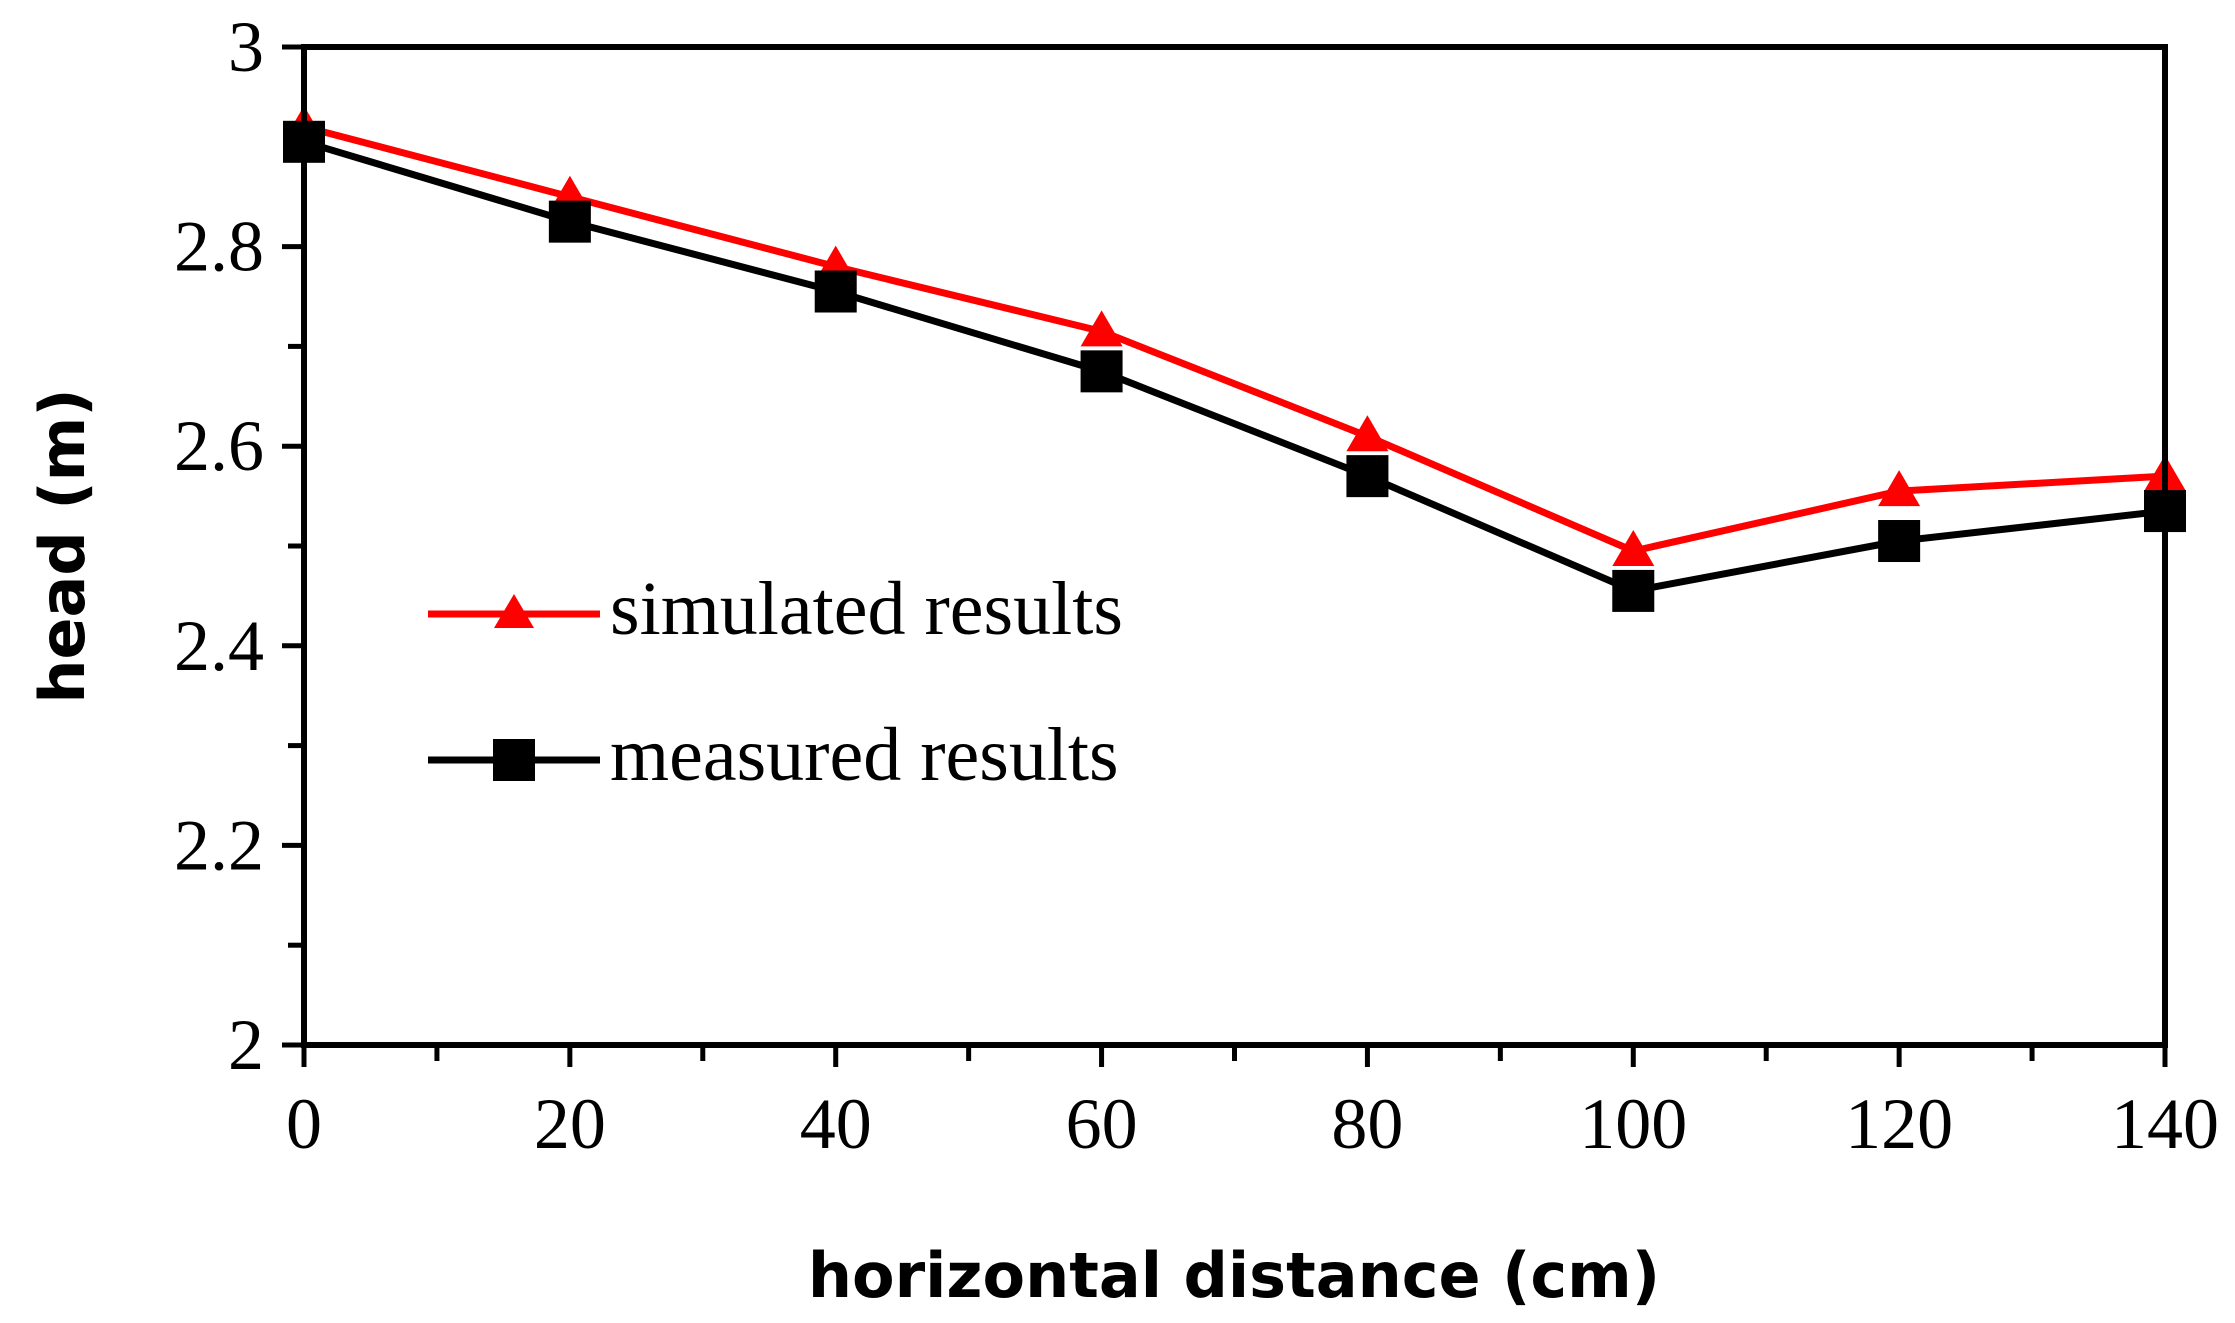  What do you see at coordinates (219, 845) in the screenshot?
I see `y-tick-label: 2.2` at bounding box center [219, 845].